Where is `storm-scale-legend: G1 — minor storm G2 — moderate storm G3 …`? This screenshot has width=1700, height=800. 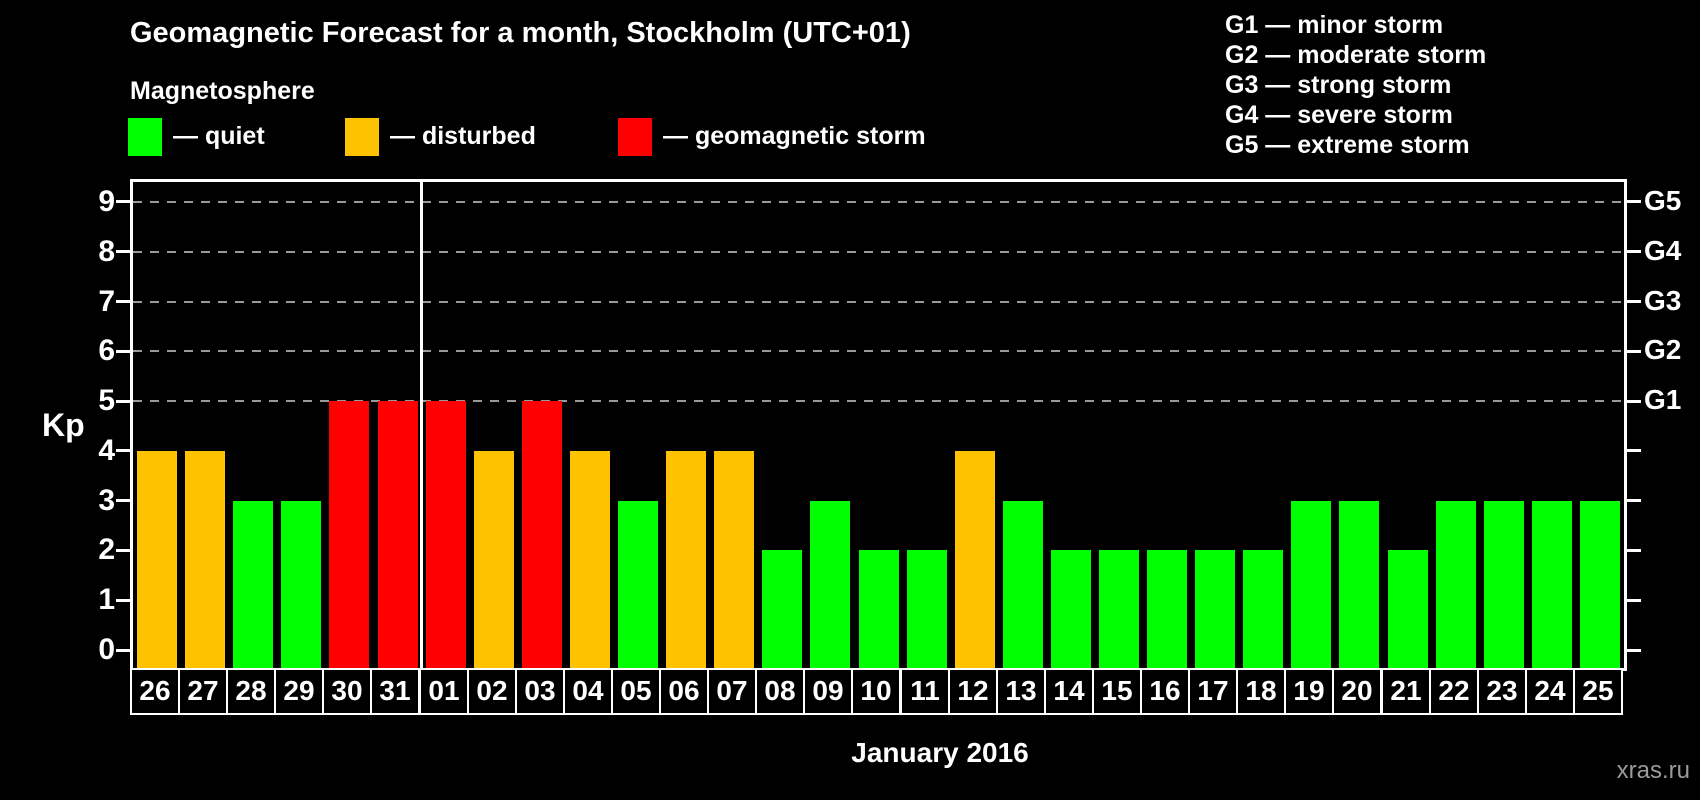 storm-scale-legend: G1 — minor storm G2 — moderate storm G3 … is located at coordinates (1355, 85).